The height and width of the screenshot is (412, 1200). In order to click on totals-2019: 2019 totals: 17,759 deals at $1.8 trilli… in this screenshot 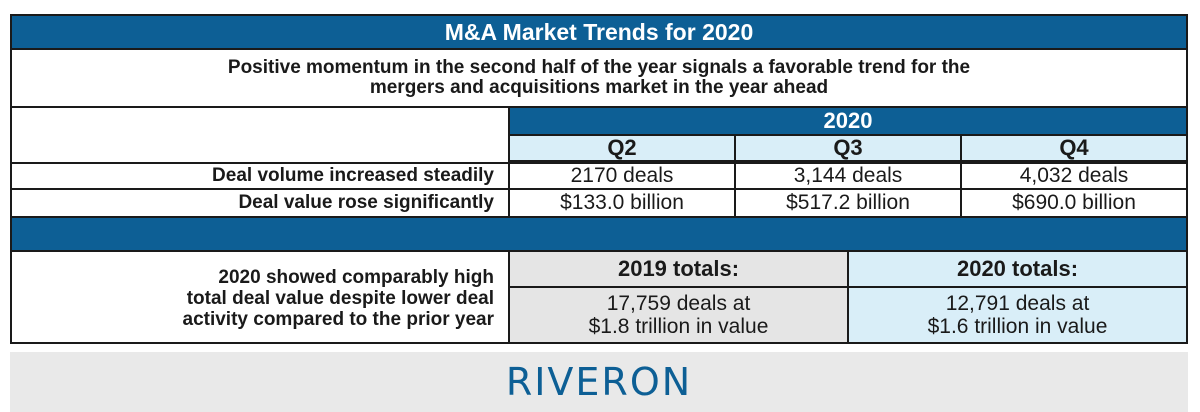, I will do `click(678, 297)`.